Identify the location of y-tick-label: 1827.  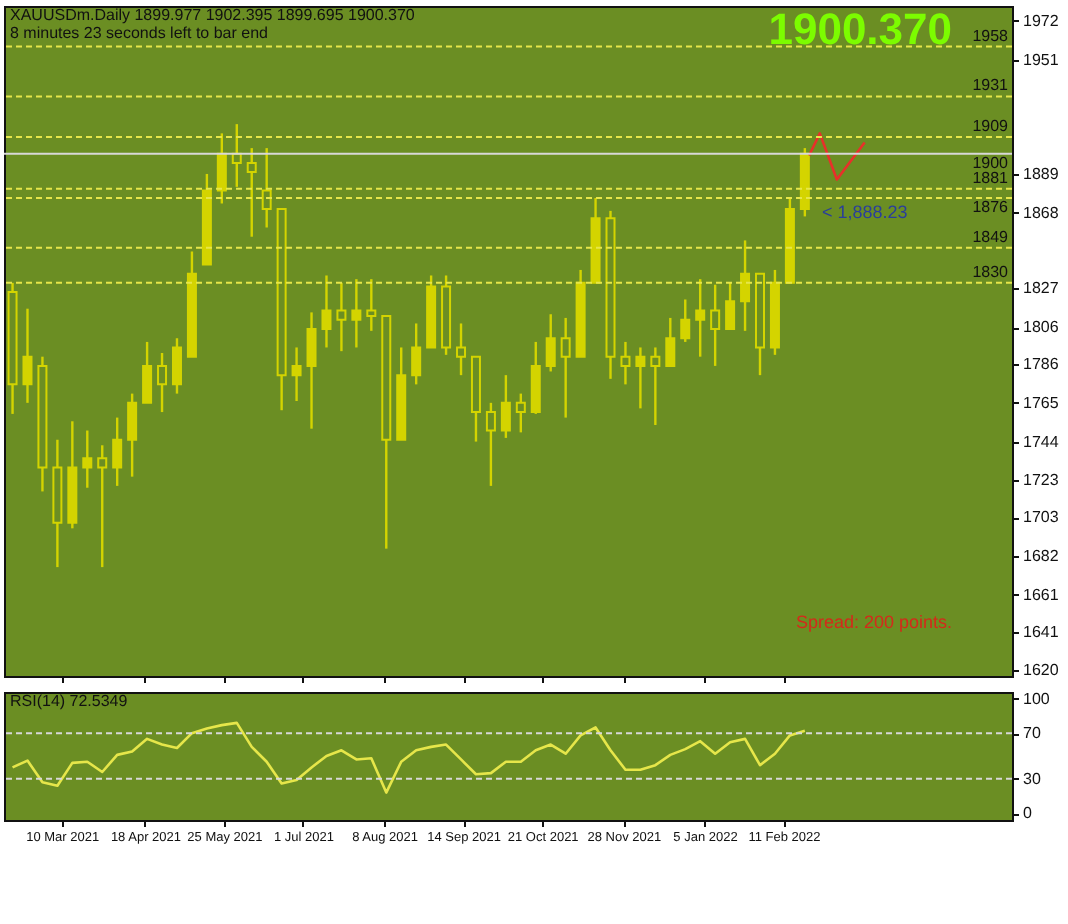
(1041, 288).